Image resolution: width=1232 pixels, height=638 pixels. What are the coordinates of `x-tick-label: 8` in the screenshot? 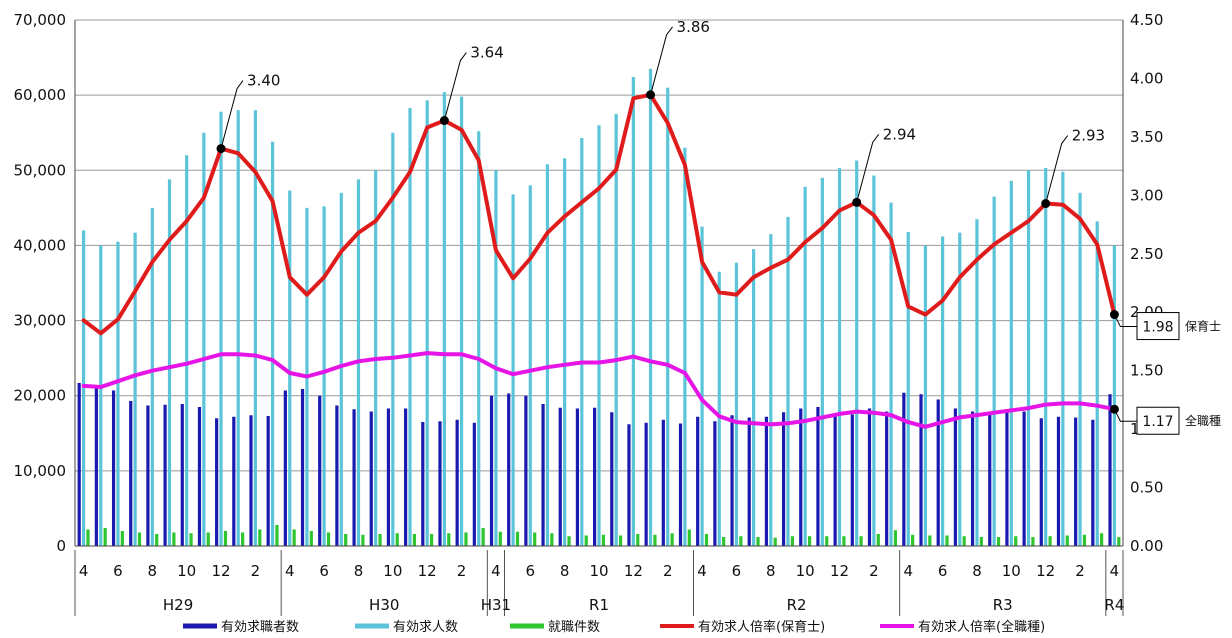 It's located at (977, 571).